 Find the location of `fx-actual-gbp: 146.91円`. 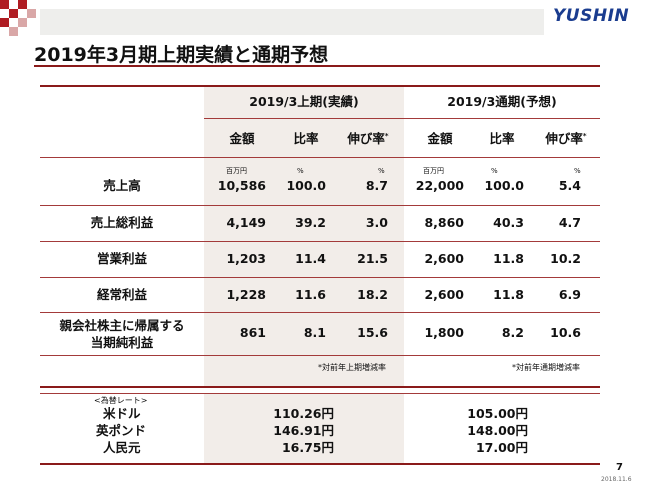

fx-actual-gbp: 146.91円 is located at coordinates (303, 430).